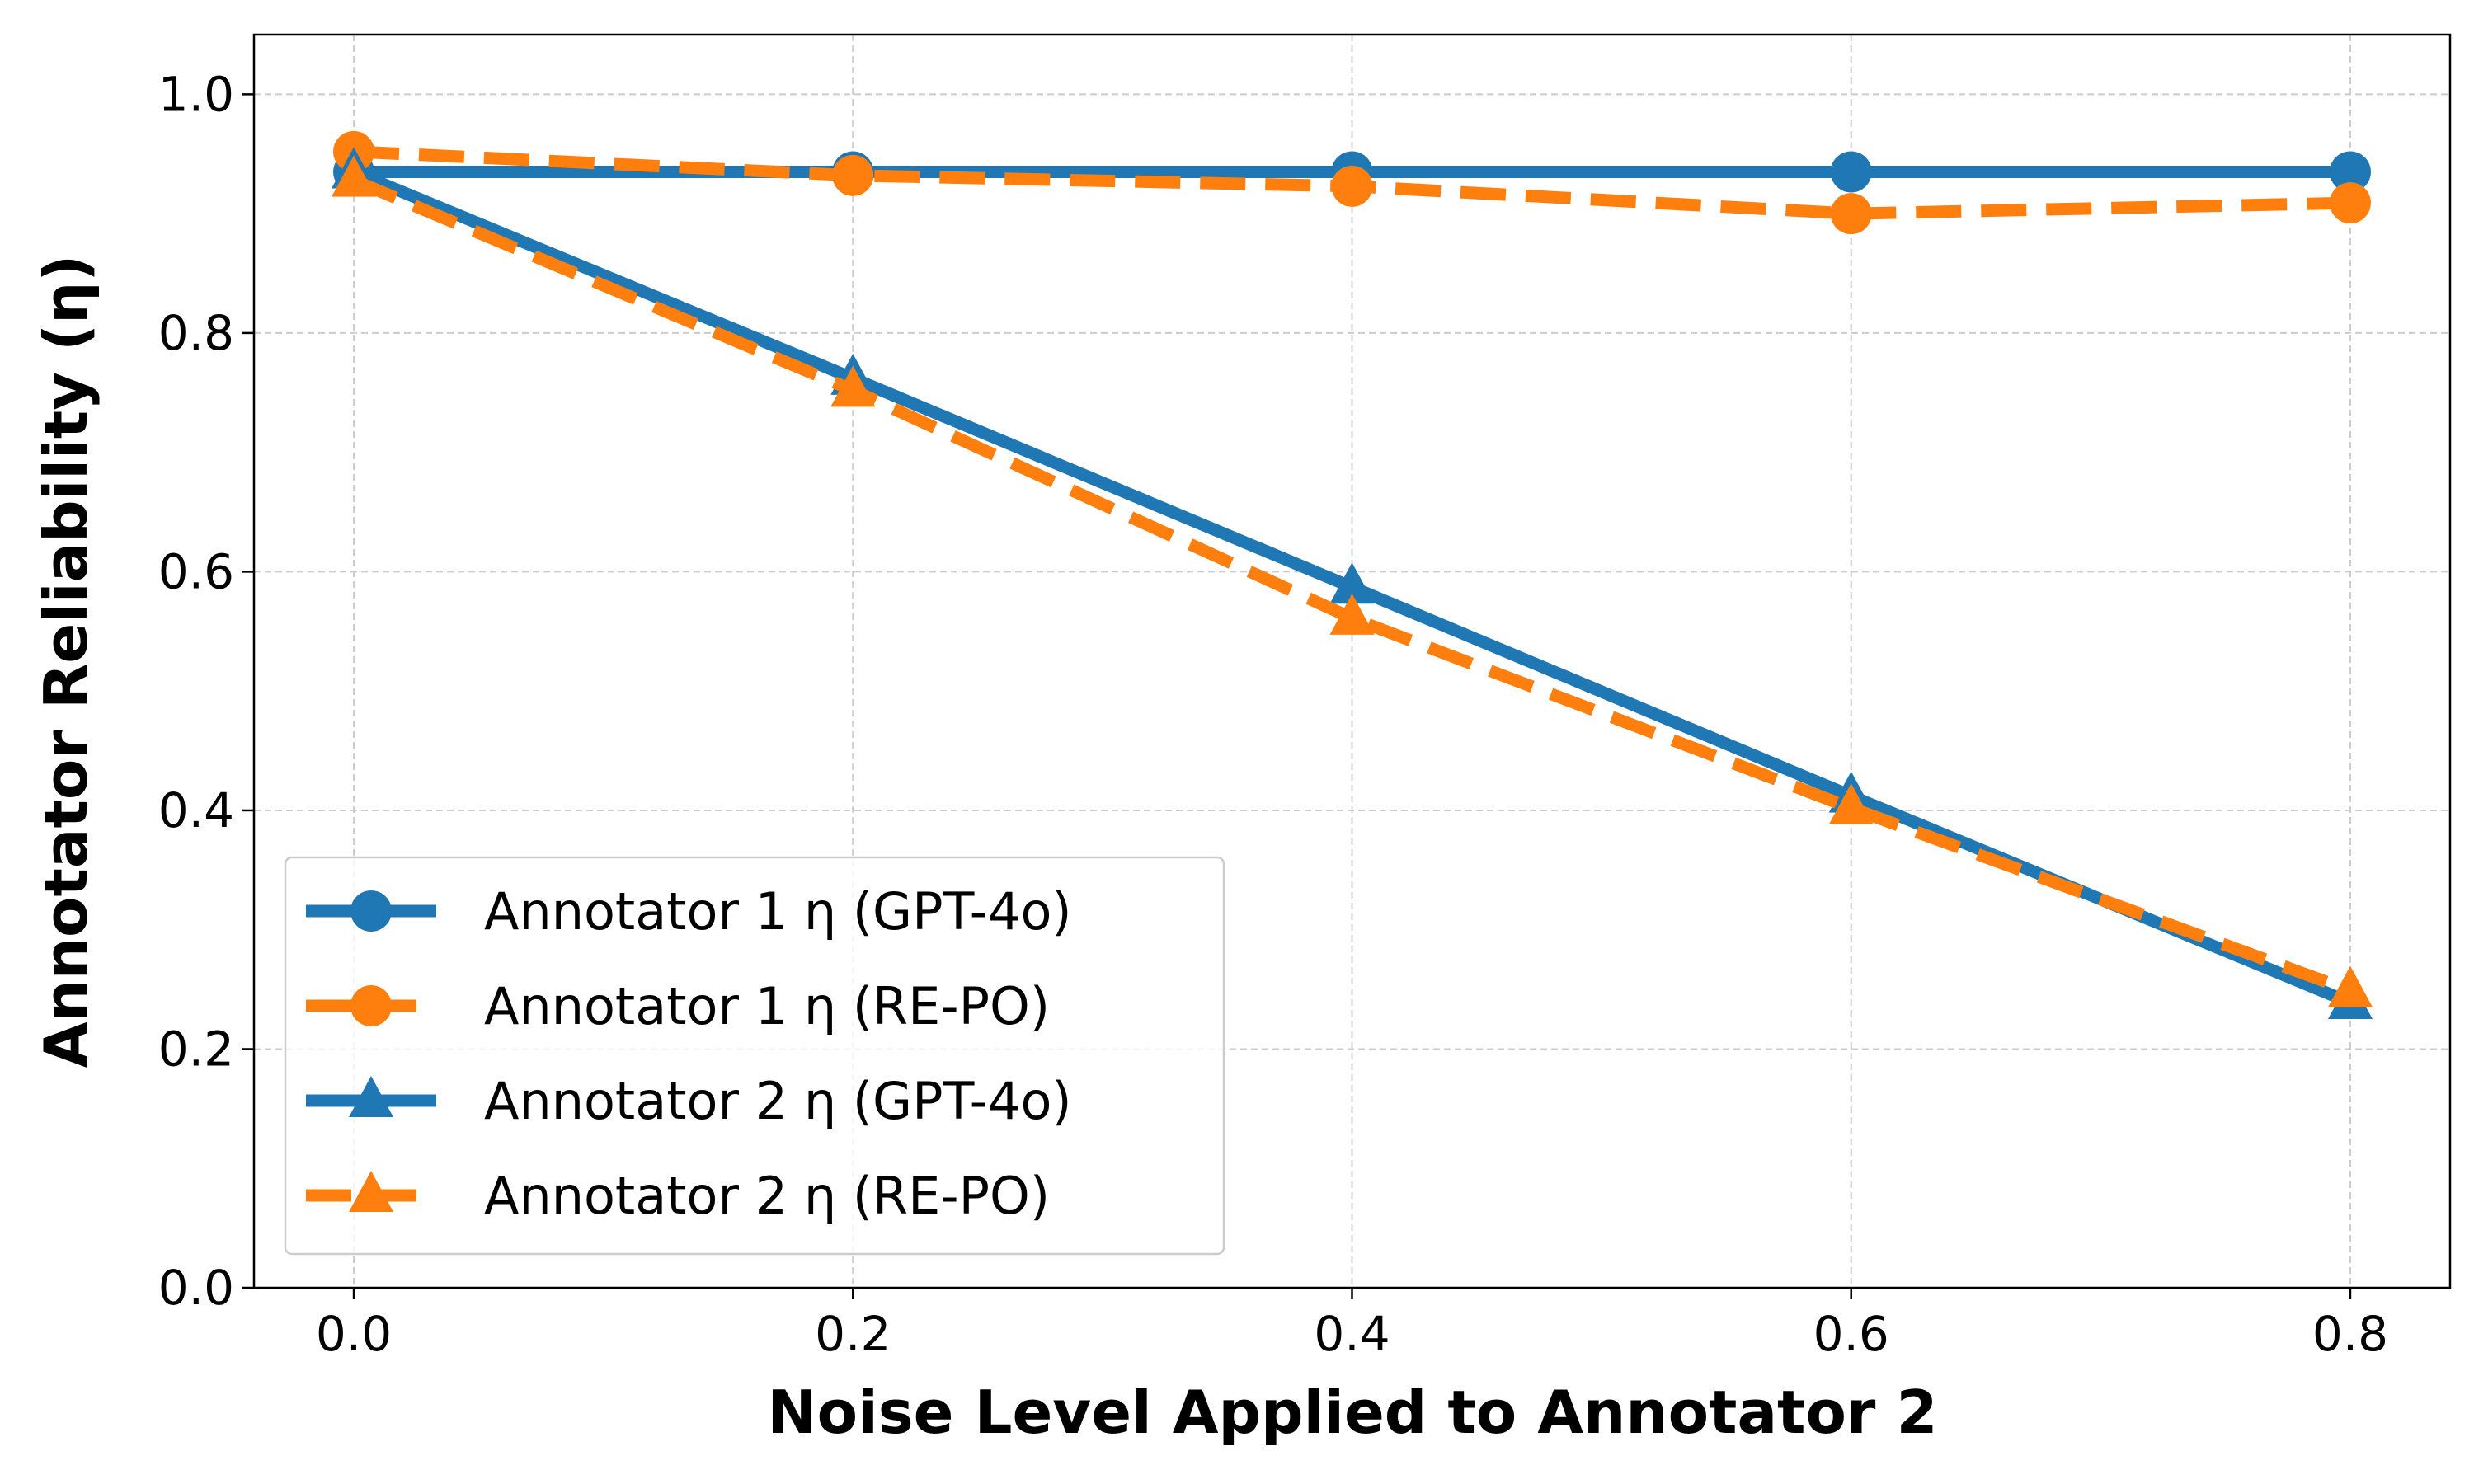  Describe the element at coordinates (767, 1006) in the screenshot. I see `legend-label: Annotator 1 η (RE-PO)` at that location.